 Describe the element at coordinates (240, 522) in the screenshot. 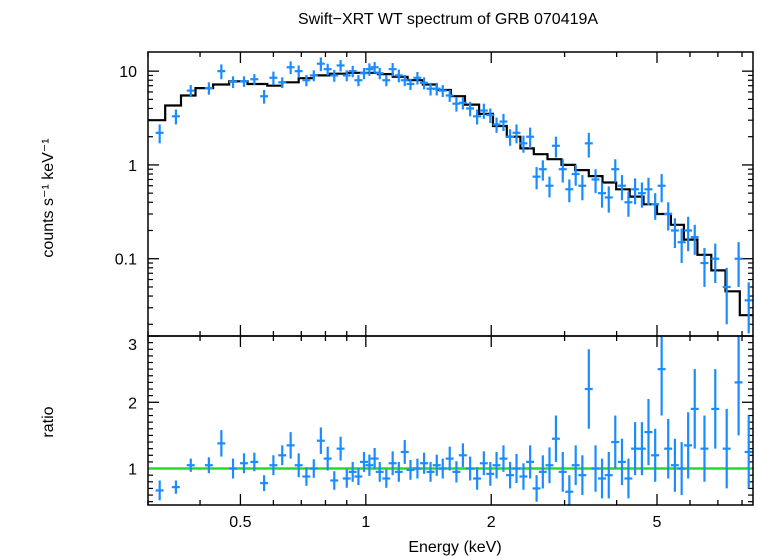

I see `energy-xtick-label: 0.5` at that location.